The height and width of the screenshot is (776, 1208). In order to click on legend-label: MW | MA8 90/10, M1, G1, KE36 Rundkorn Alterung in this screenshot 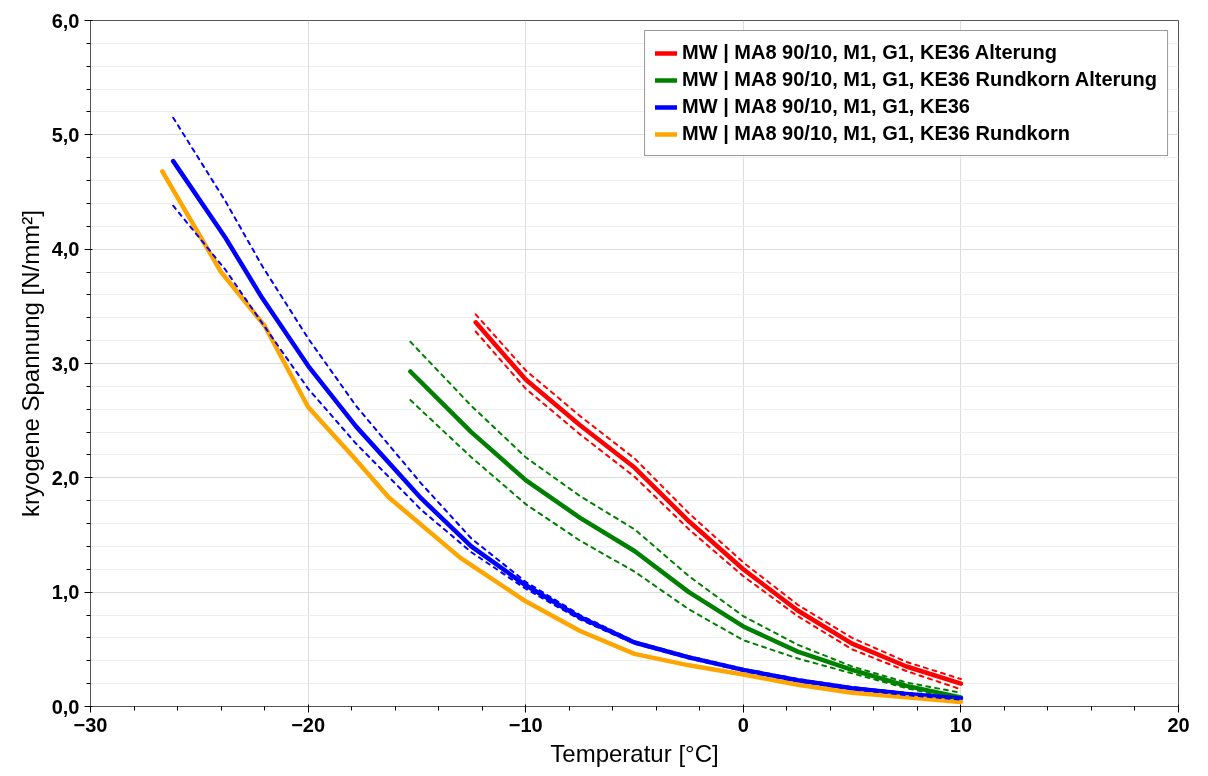, I will do `click(919, 79)`.